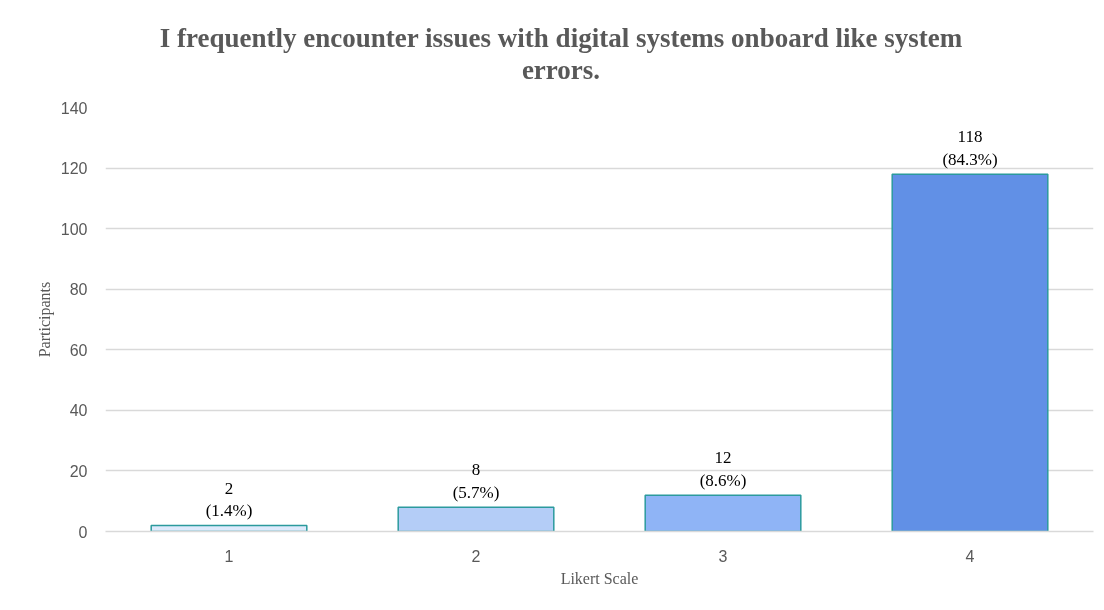 This screenshot has width=1104, height=610. I want to click on data-label: 12 (8.6%), so click(723, 469).